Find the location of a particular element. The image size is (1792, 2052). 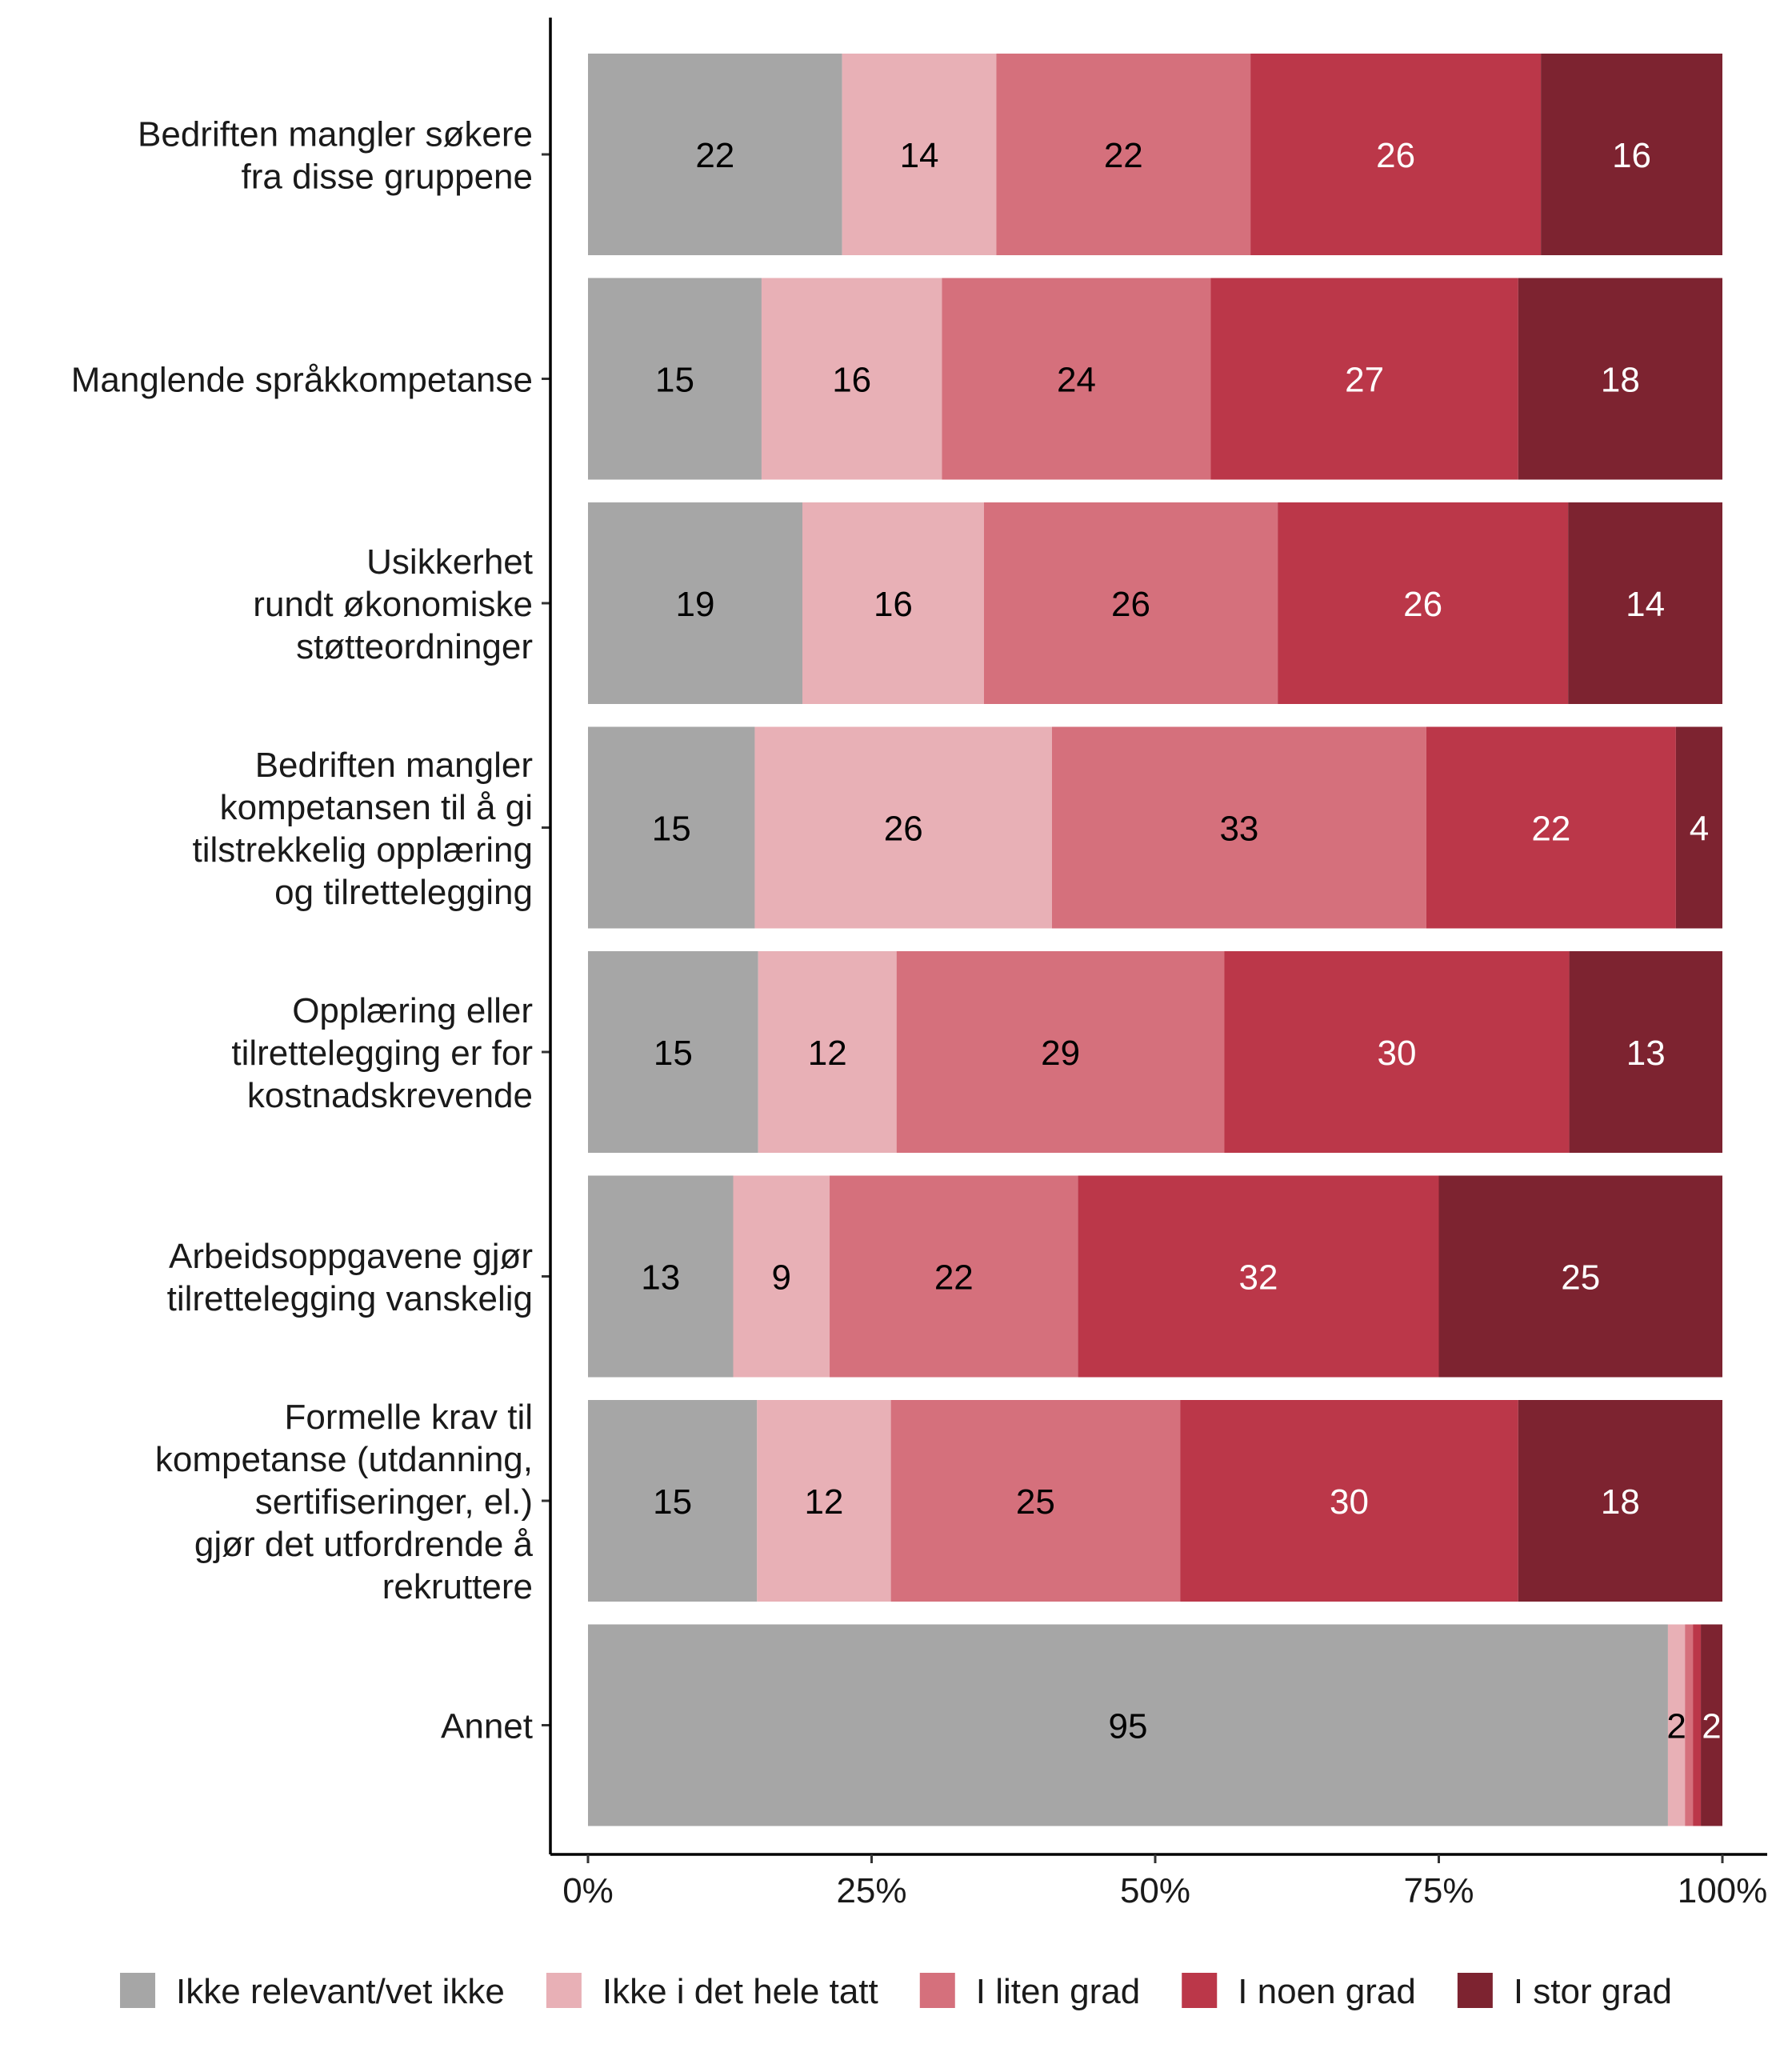

data-label: 27 is located at coordinates (1364, 379).